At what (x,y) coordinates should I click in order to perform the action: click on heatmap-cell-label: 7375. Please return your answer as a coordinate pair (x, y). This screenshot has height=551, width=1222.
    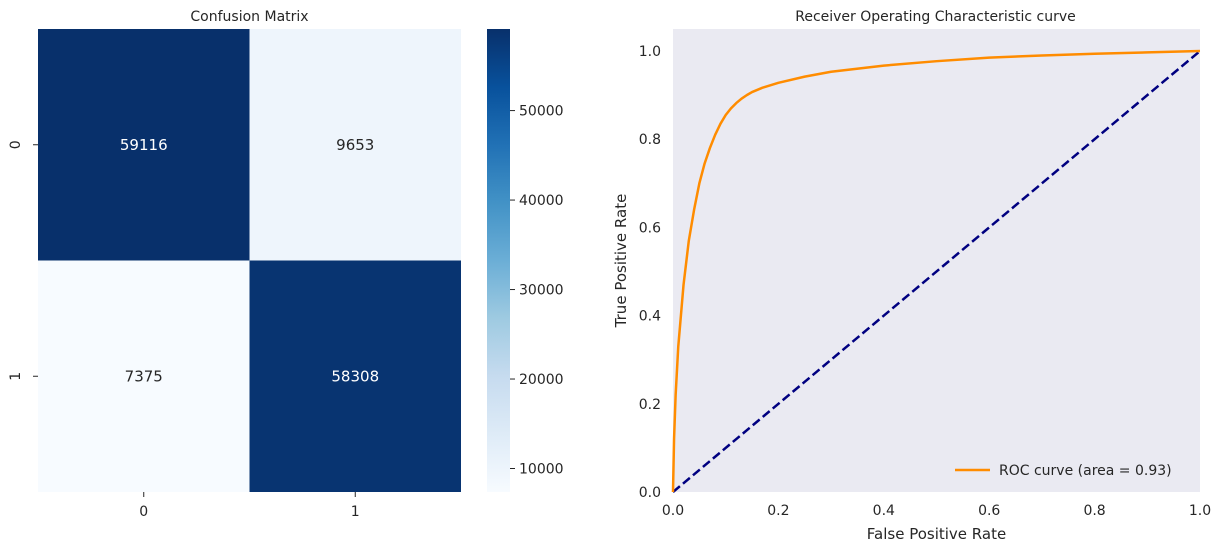
    Looking at the image, I should click on (144, 376).